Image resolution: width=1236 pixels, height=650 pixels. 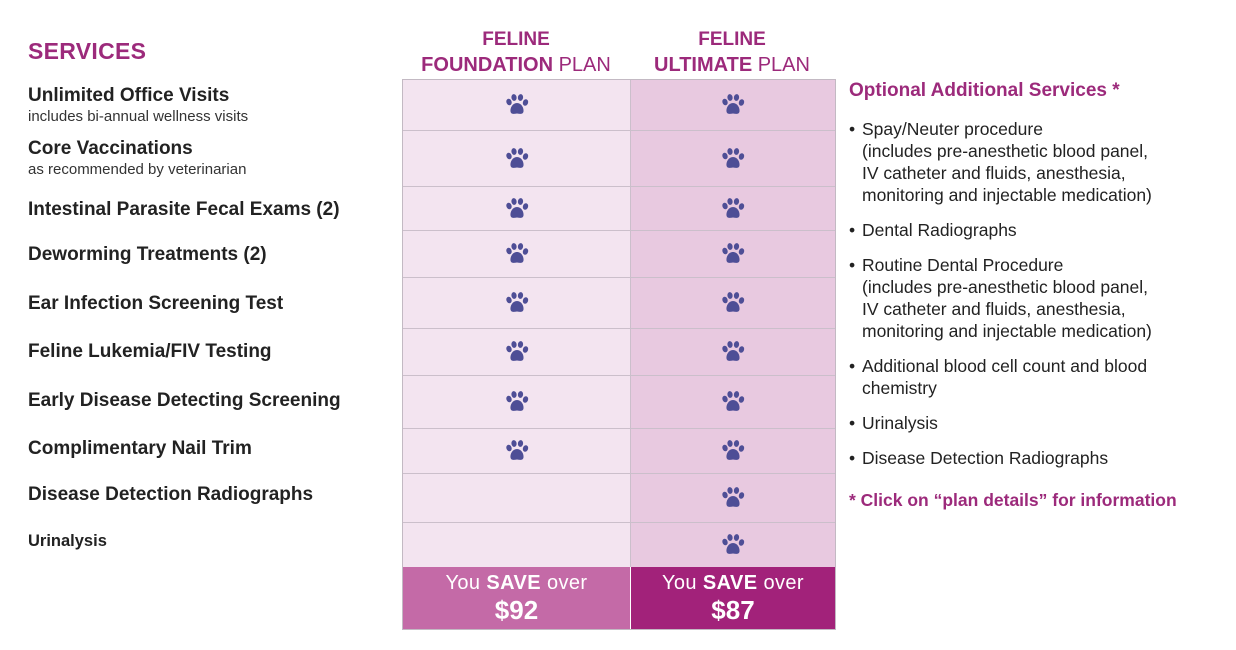 What do you see at coordinates (463, 582) in the screenshot?
I see `save-prefix: You` at bounding box center [463, 582].